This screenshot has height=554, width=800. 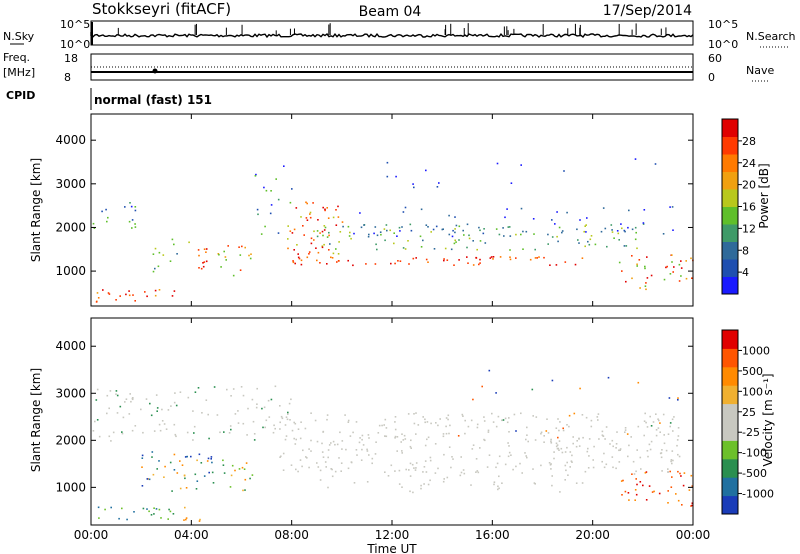 What do you see at coordinates (751, 432) in the screenshot?
I see `colorbar-tick-label: -25` at bounding box center [751, 432].